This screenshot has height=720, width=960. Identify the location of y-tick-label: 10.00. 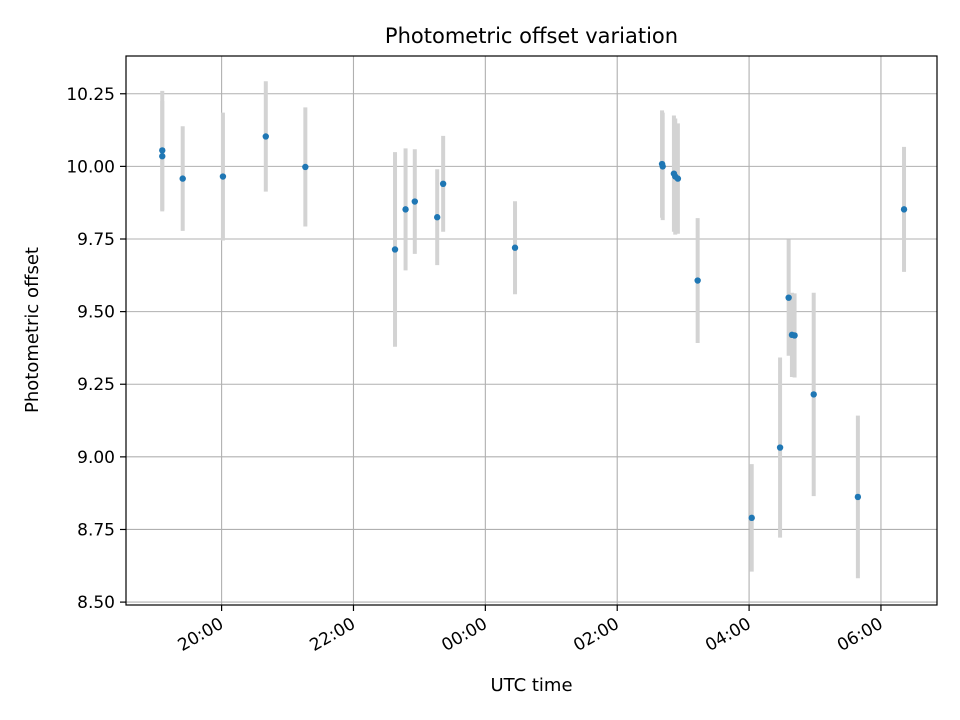
(90, 167).